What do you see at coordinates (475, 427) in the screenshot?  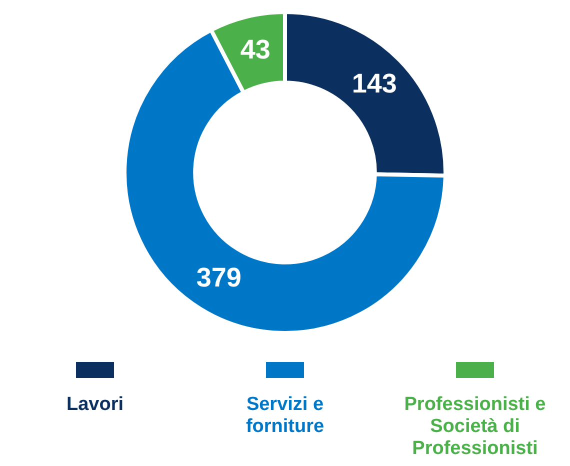 I see `legend-label: Professionisti e Società di Professionisti` at bounding box center [475, 427].